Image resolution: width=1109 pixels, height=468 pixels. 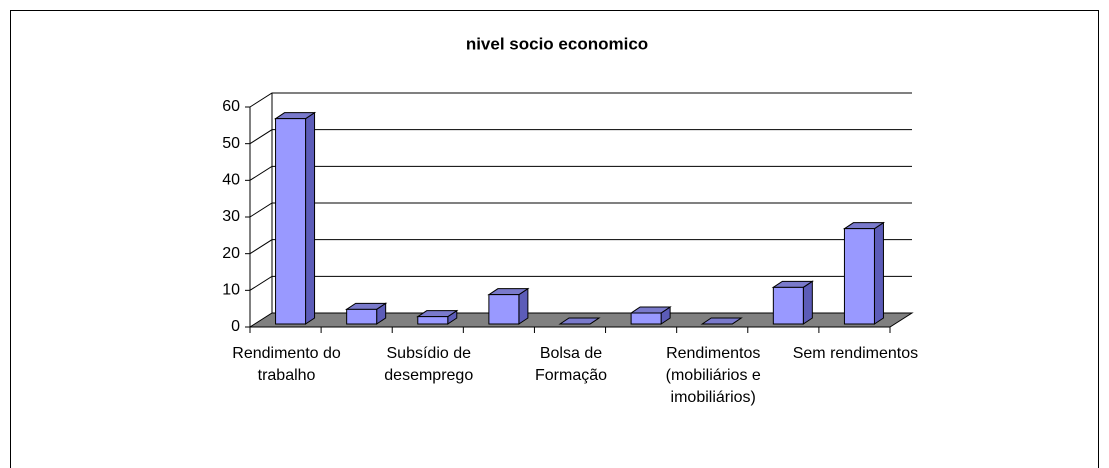 What do you see at coordinates (235, 326) in the screenshot?
I see `y-tick-label: 0` at bounding box center [235, 326].